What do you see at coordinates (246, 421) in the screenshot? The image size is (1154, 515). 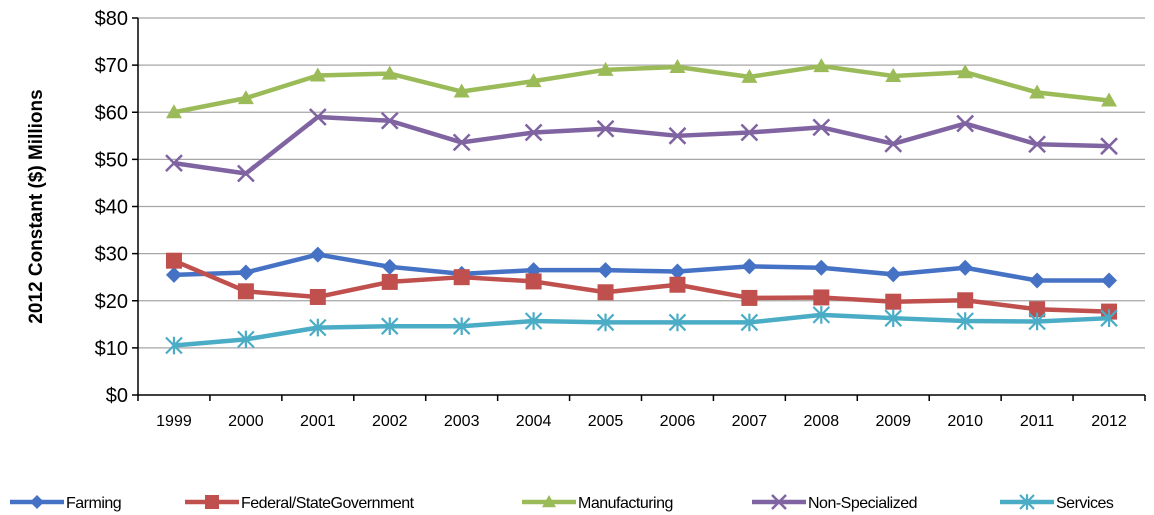 I see `x-tick-label: 2000` at bounding box center [246, 421].